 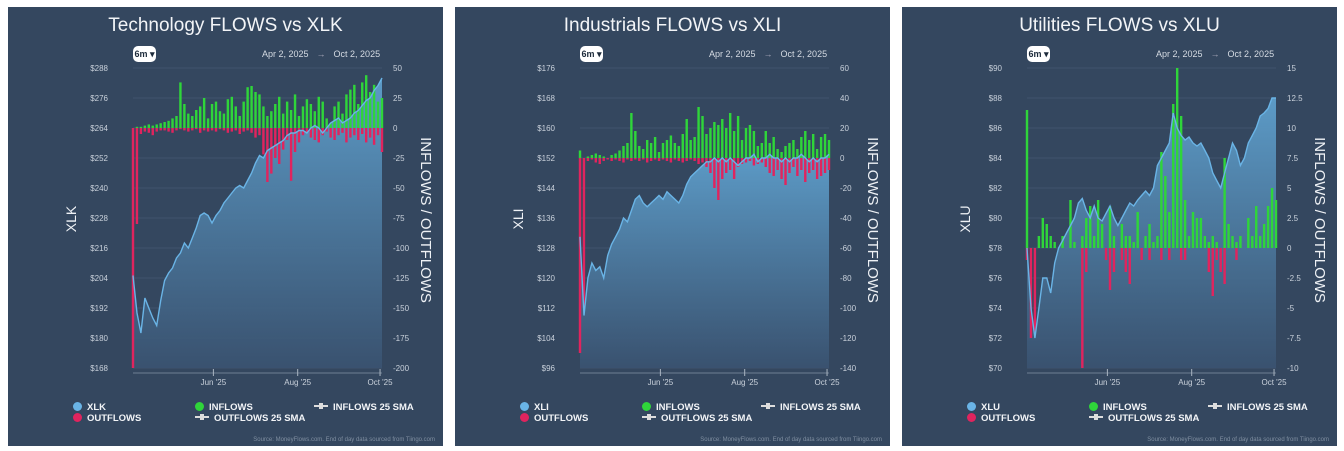 I want to click on price-line, so click(x=1151, y=218).